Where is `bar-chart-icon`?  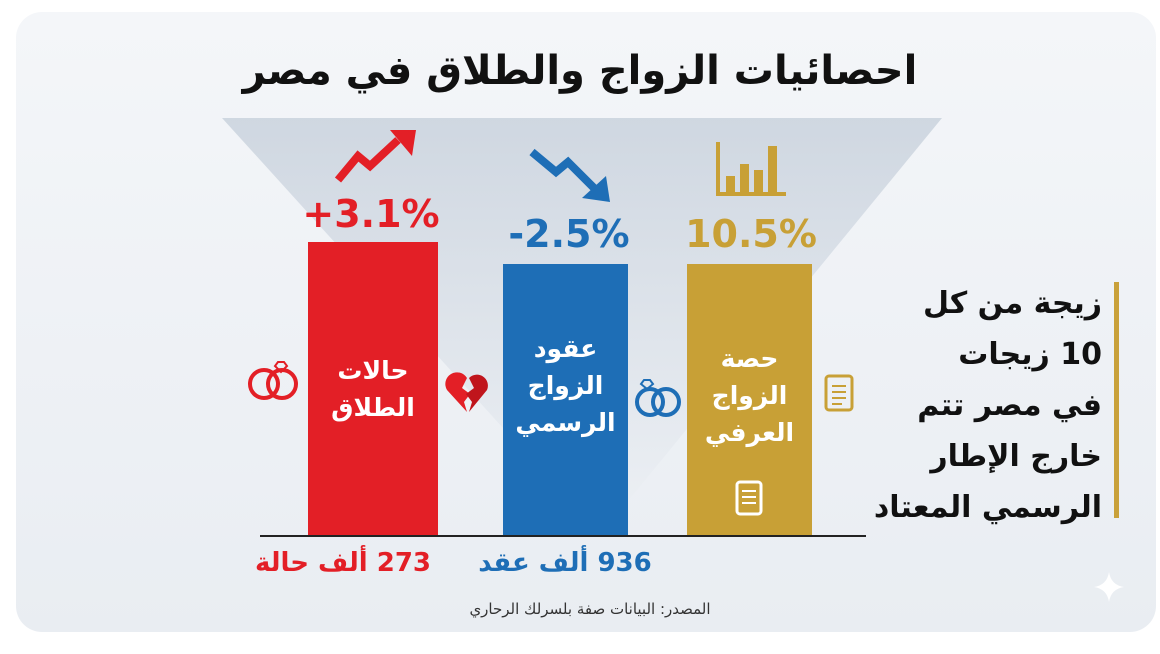 bar-chart-icon is located at coordinates (751, 169).